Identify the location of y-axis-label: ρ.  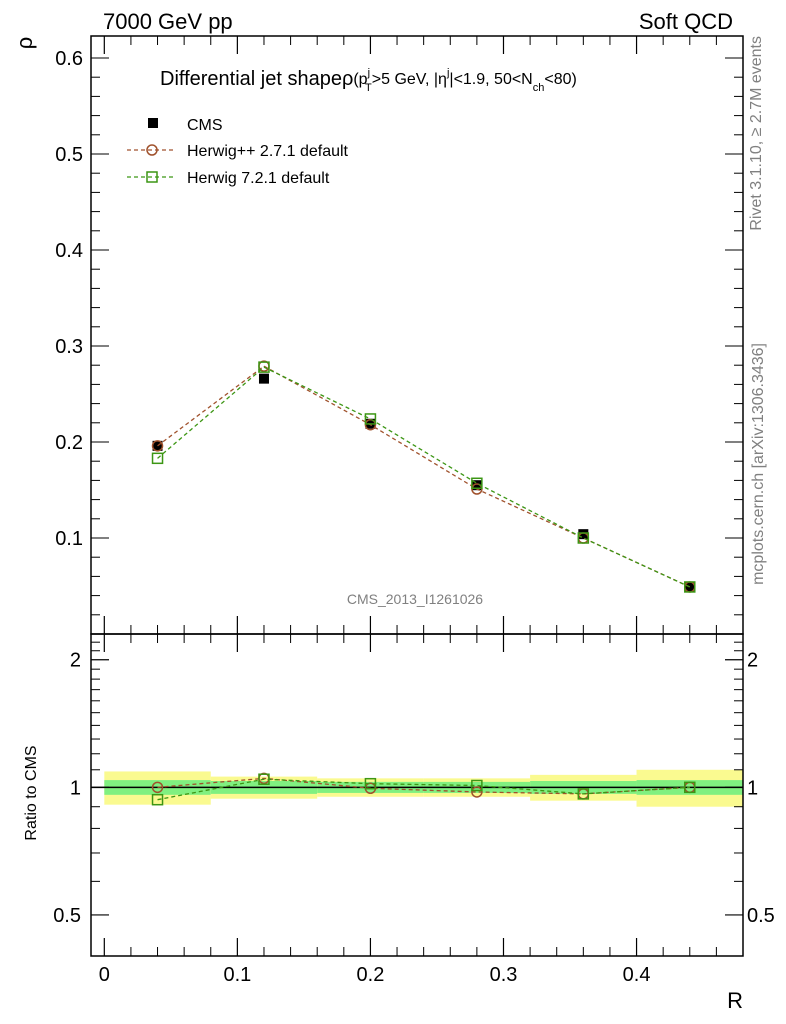
(24, 43).